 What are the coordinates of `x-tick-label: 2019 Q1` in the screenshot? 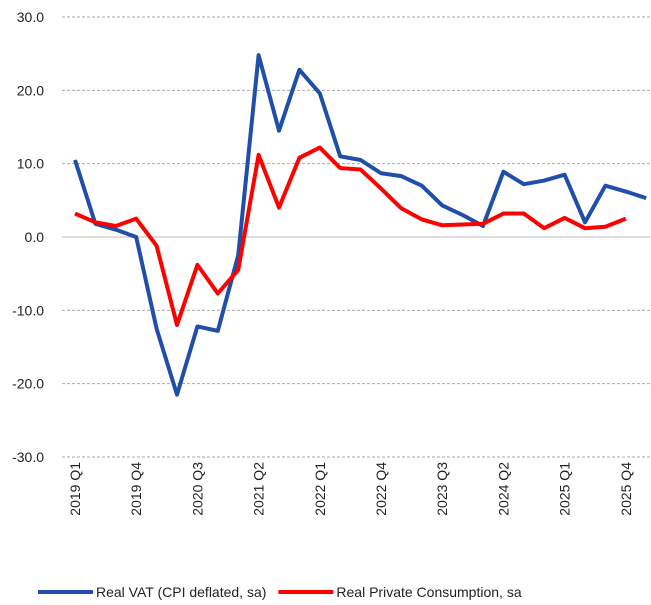 It's located at (75, 489).